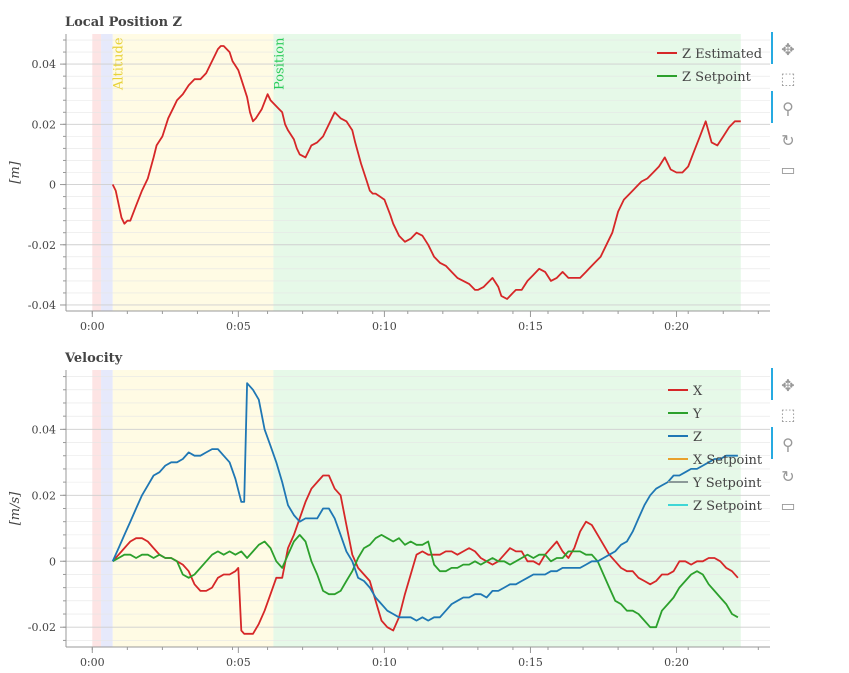  Describe the element at coordinates (15, 171) in the screenshot. I see `y-axis-label: [m]` at that location.